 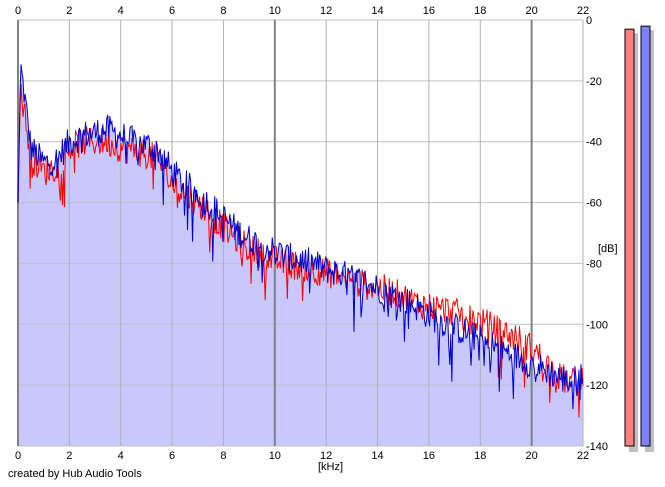 What do you see at coordinates (608, 249) in the screenshot?
I see `y-axis-label: [dB]` at bounding box center [608, 249].